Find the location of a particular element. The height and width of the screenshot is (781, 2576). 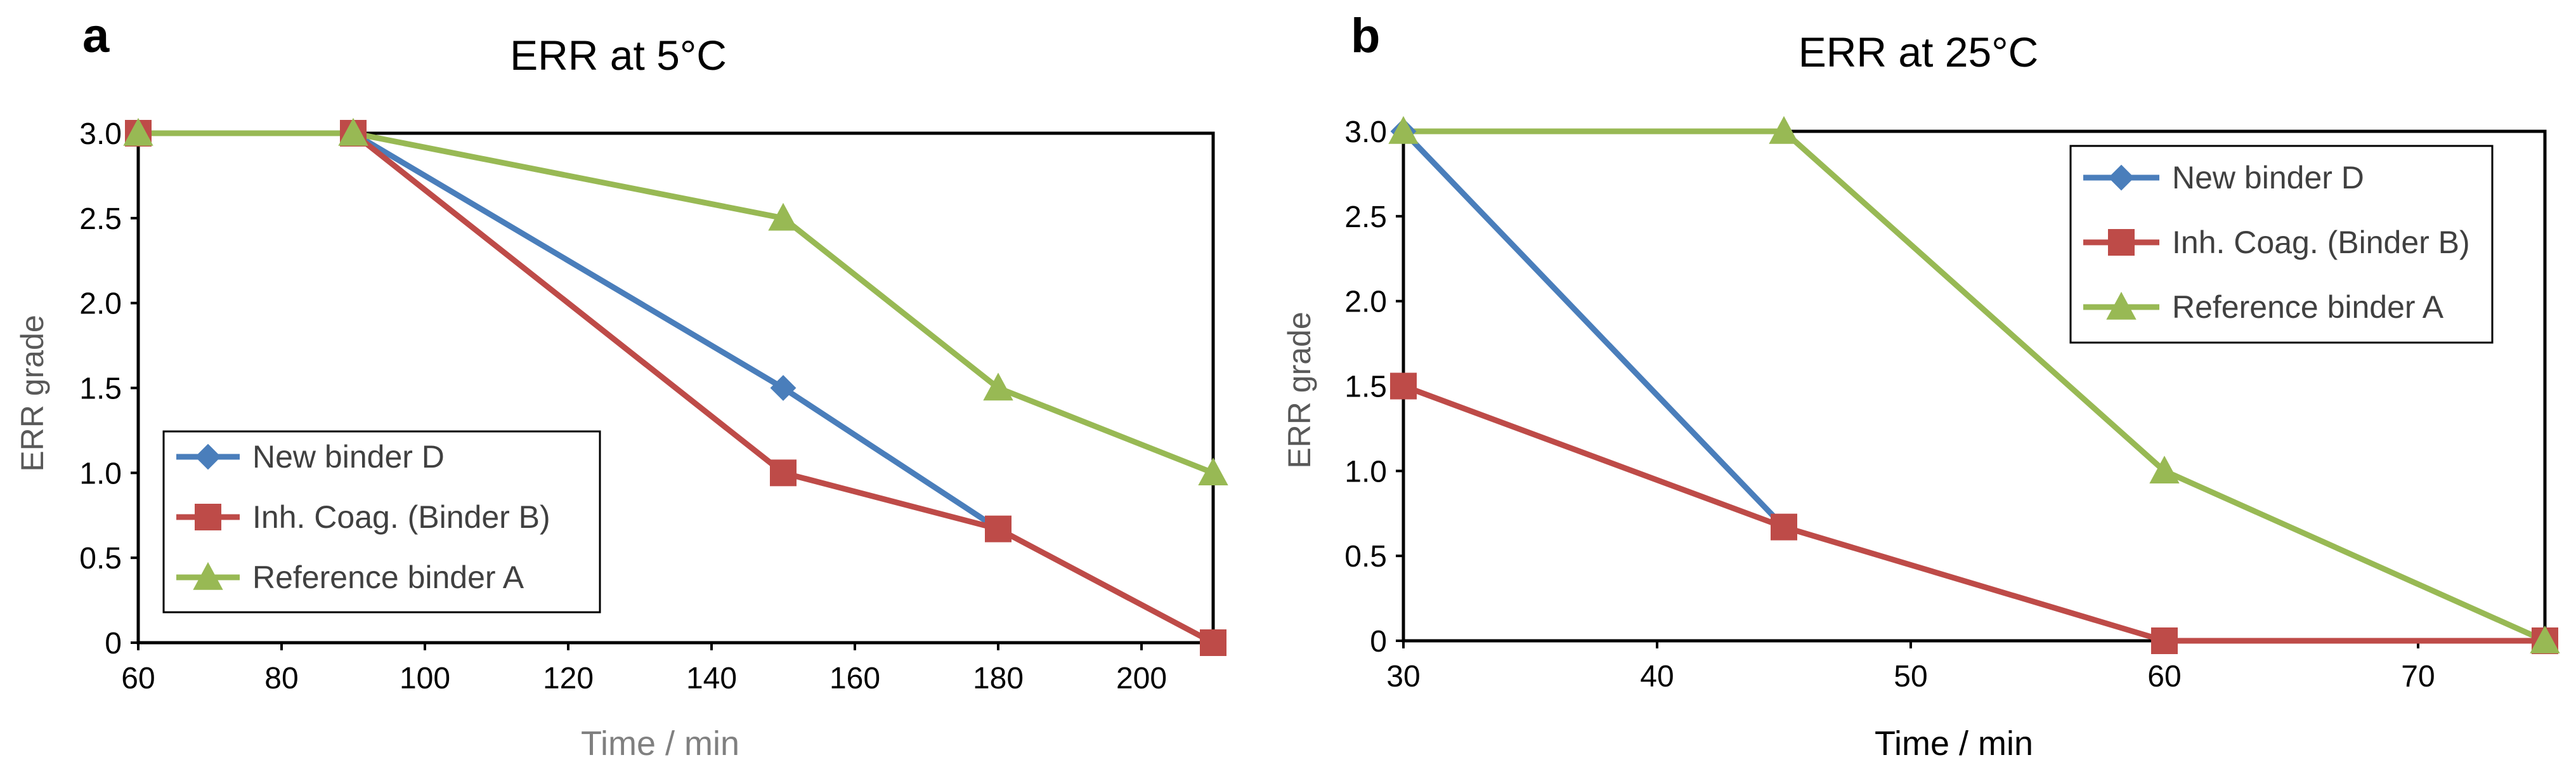

panel-a-x-tick-label: 180 is located at coordinates (998, 678).